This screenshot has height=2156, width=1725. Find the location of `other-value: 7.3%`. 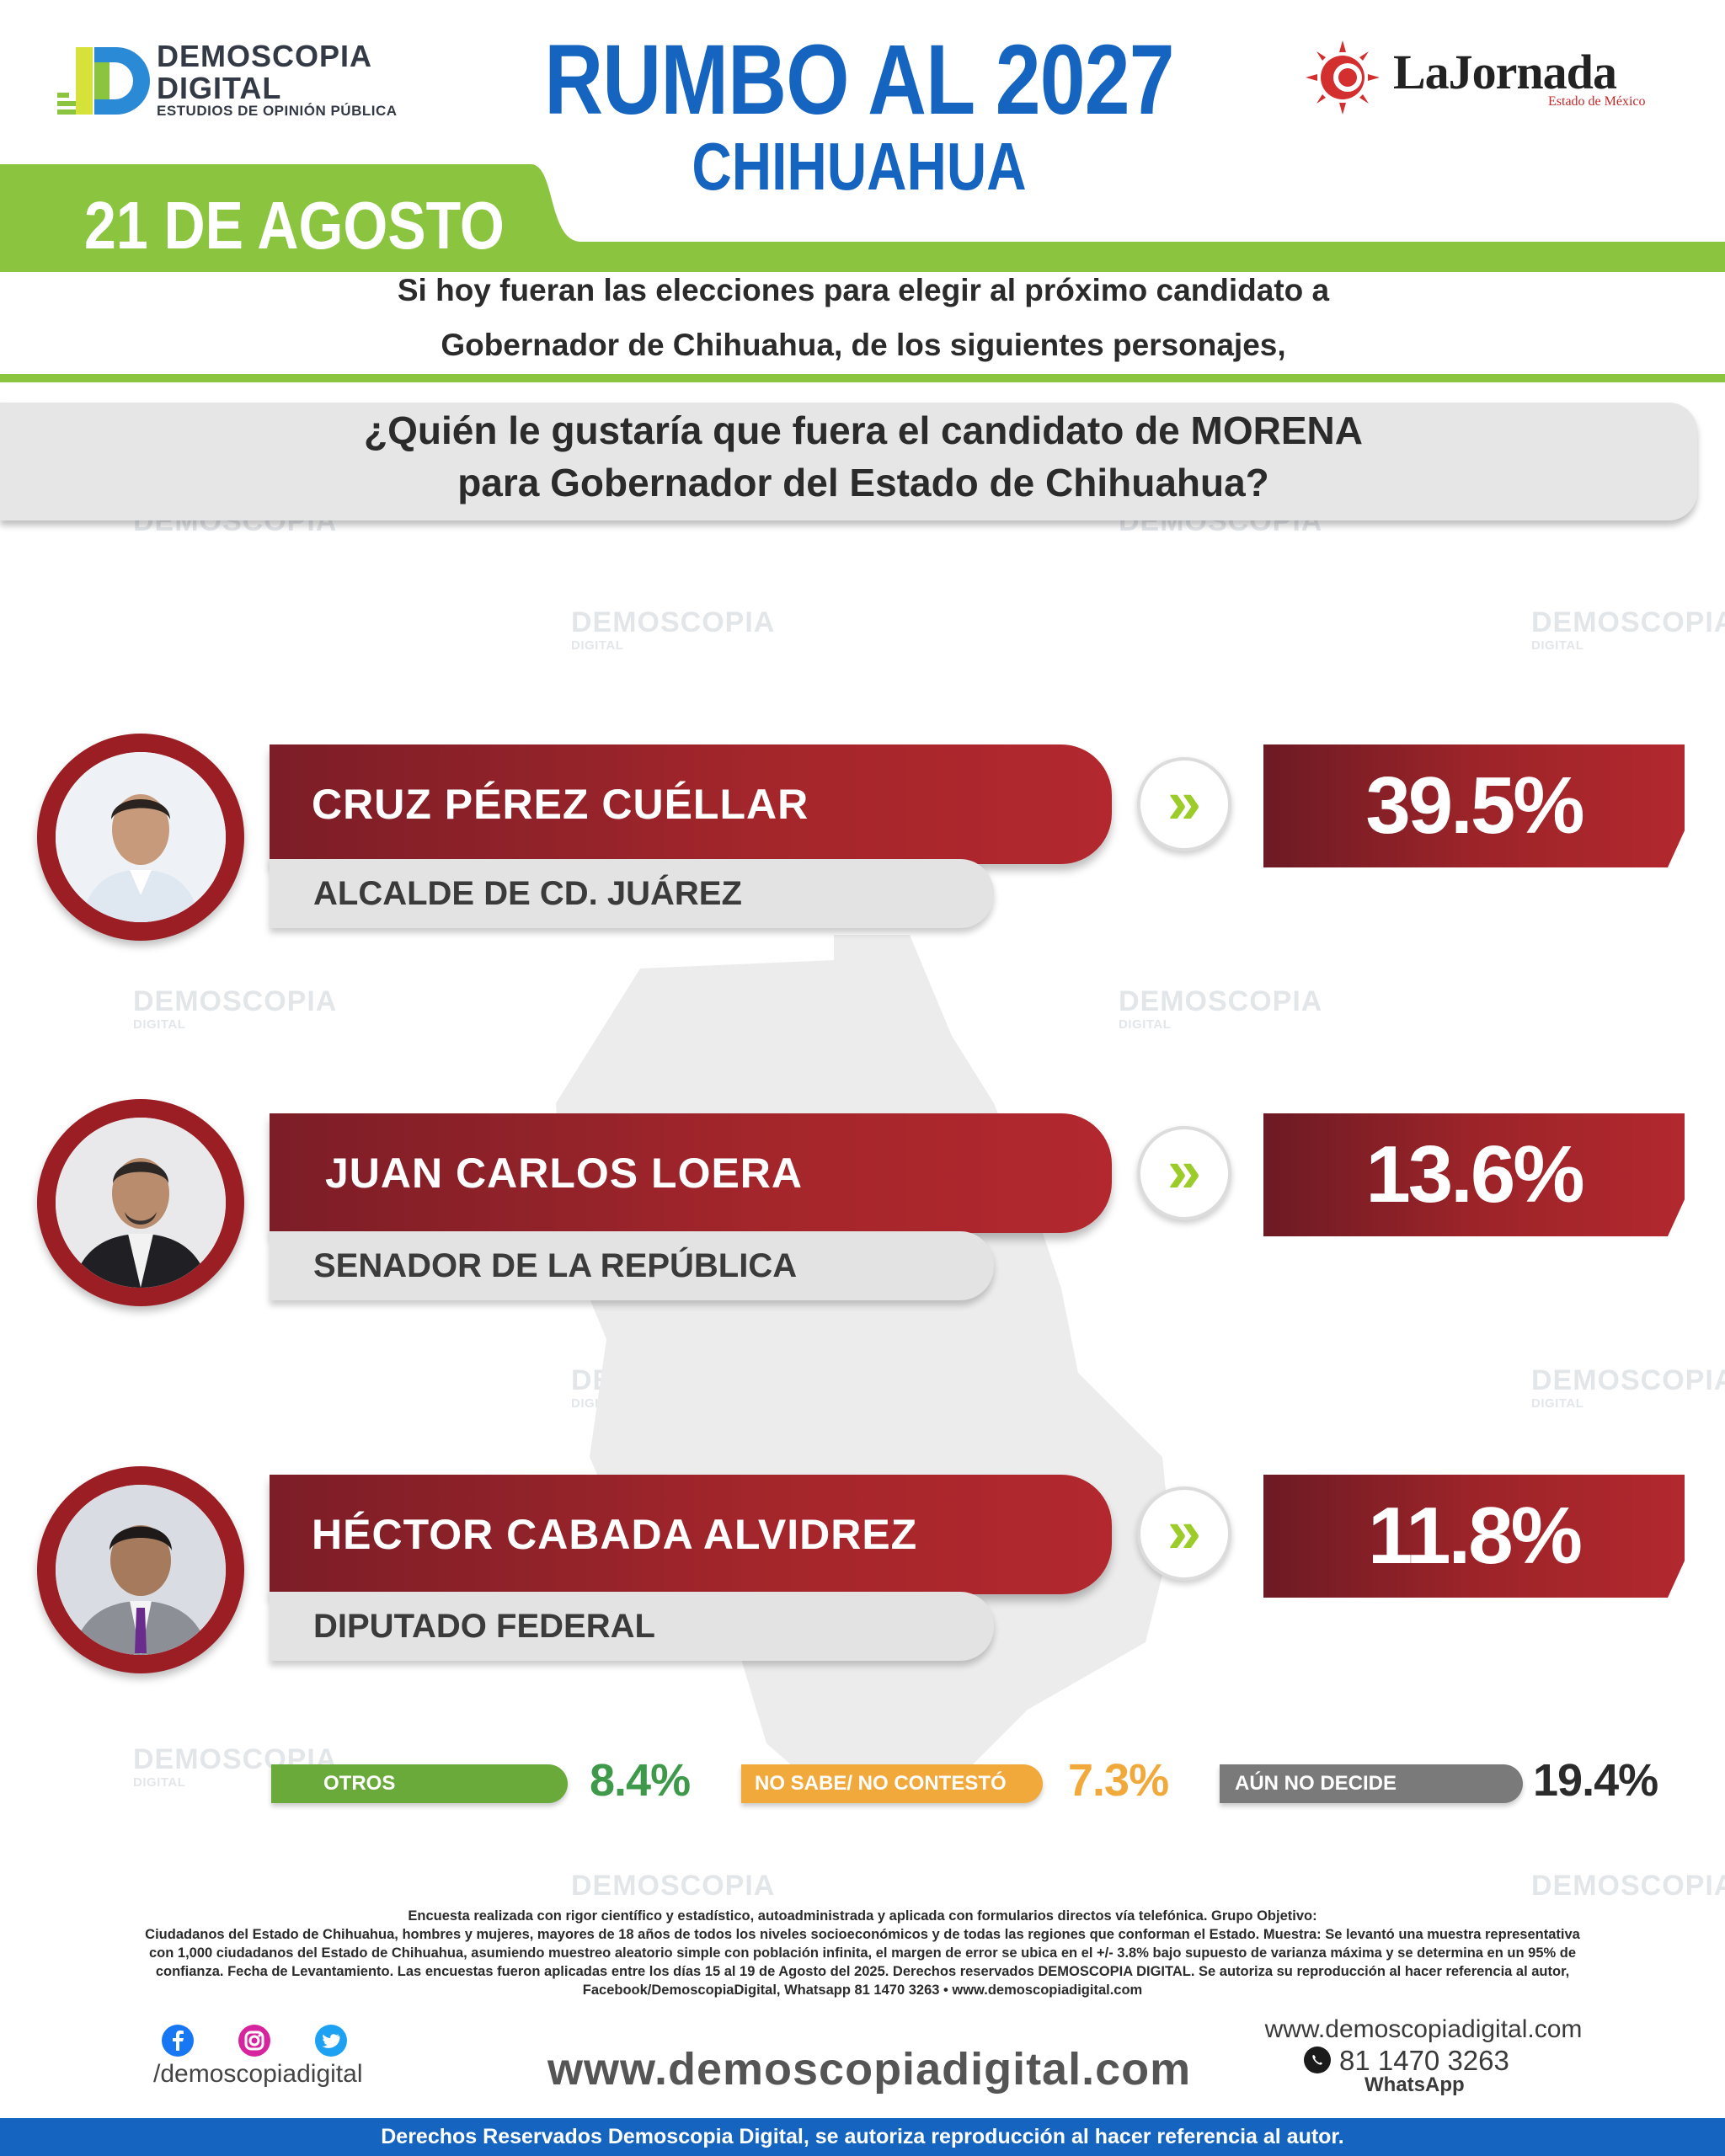

other-value: 7.3% is located at coordinates (1118, 1780).